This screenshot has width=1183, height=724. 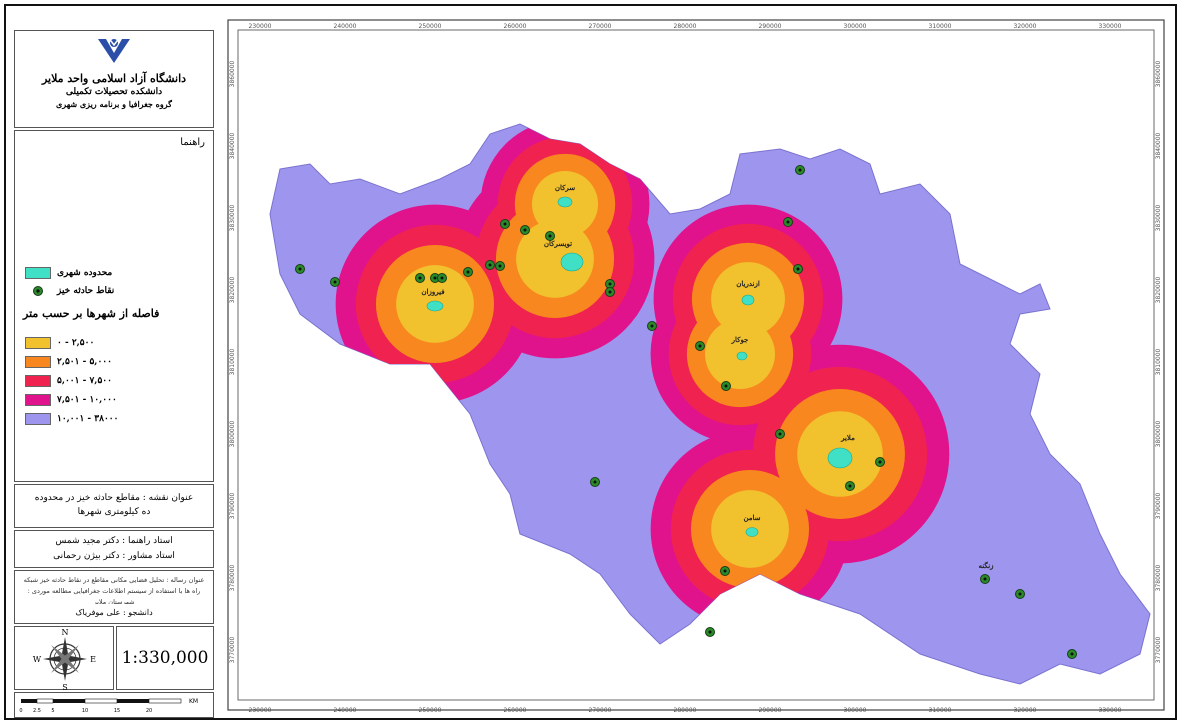 What do you see at coordinates (847, 437) in the screenshot?
I see `city-label: ملایر` at bounding box center [847, 437].